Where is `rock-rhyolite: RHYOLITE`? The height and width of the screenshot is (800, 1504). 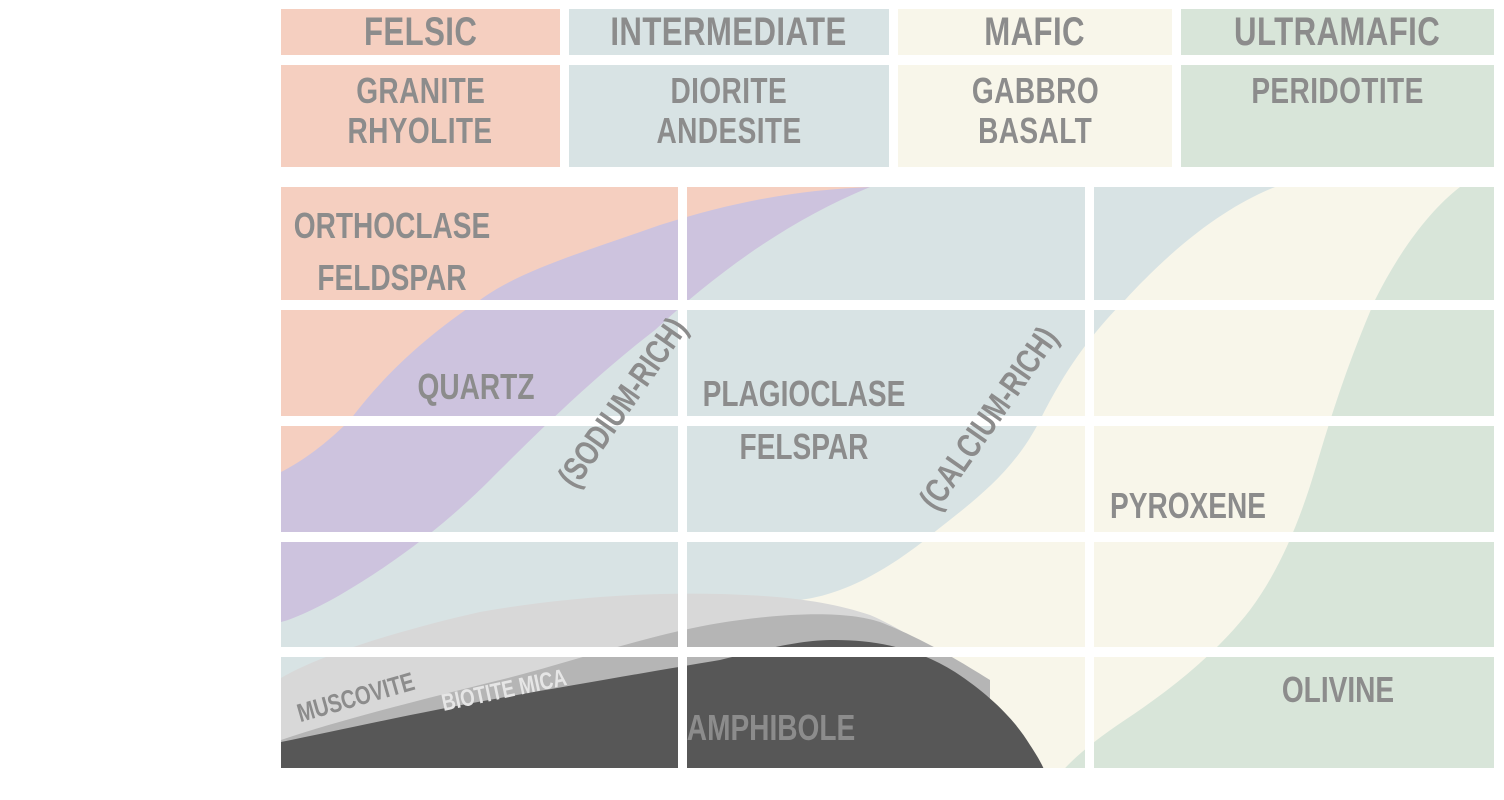 rock-rhyolite: RHYOLITE is located at coordinates (420, 130).